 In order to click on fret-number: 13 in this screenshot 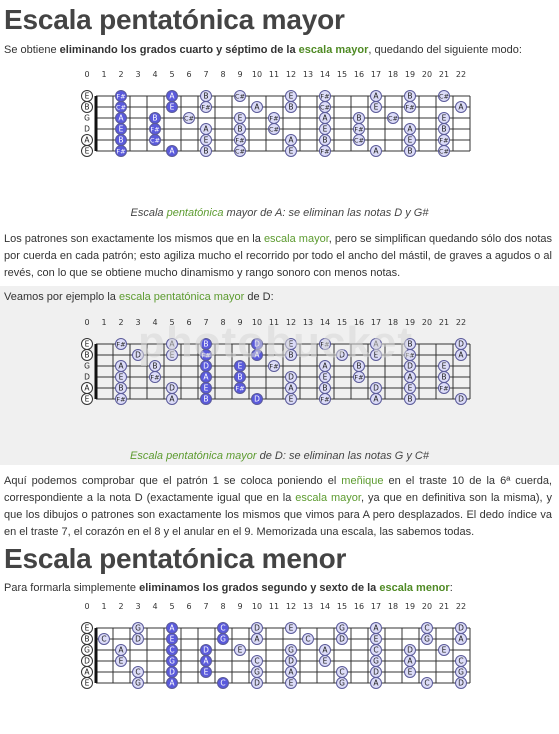, I will do `click(308, 74)`.